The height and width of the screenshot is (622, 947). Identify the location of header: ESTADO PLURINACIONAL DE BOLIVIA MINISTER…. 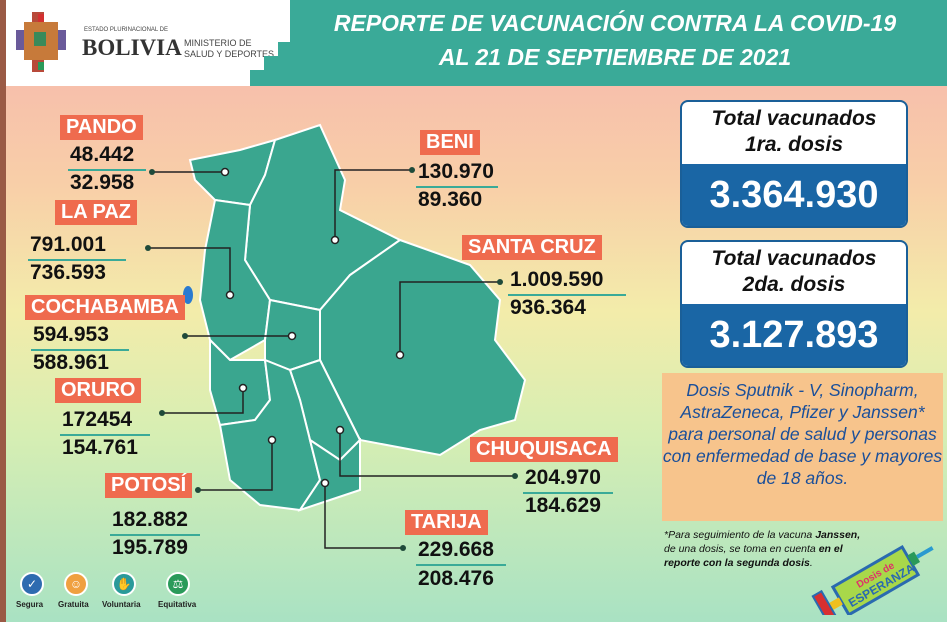
(473, 43).